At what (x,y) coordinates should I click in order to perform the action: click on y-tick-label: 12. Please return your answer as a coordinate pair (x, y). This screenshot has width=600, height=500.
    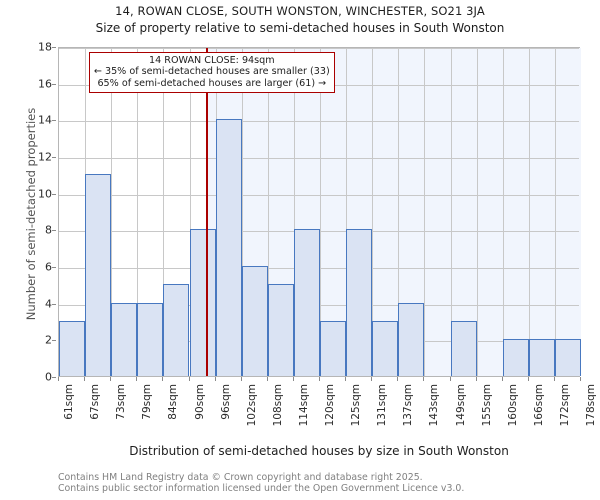
    Looking at the image, I should click on (45, 157).